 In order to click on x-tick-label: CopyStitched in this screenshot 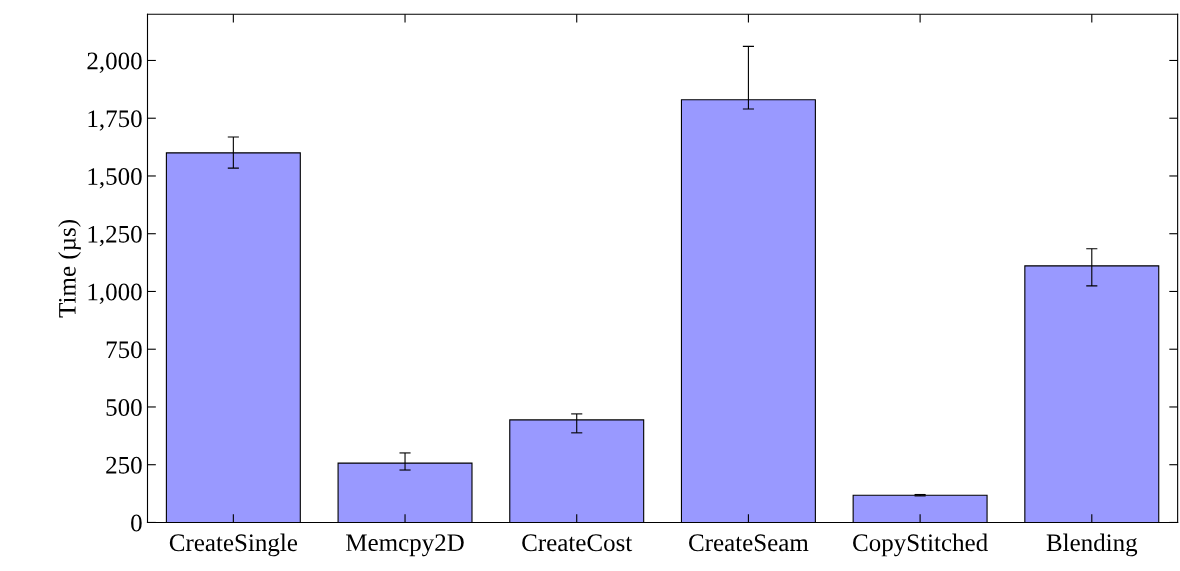, I will do `click(920, 545)`.